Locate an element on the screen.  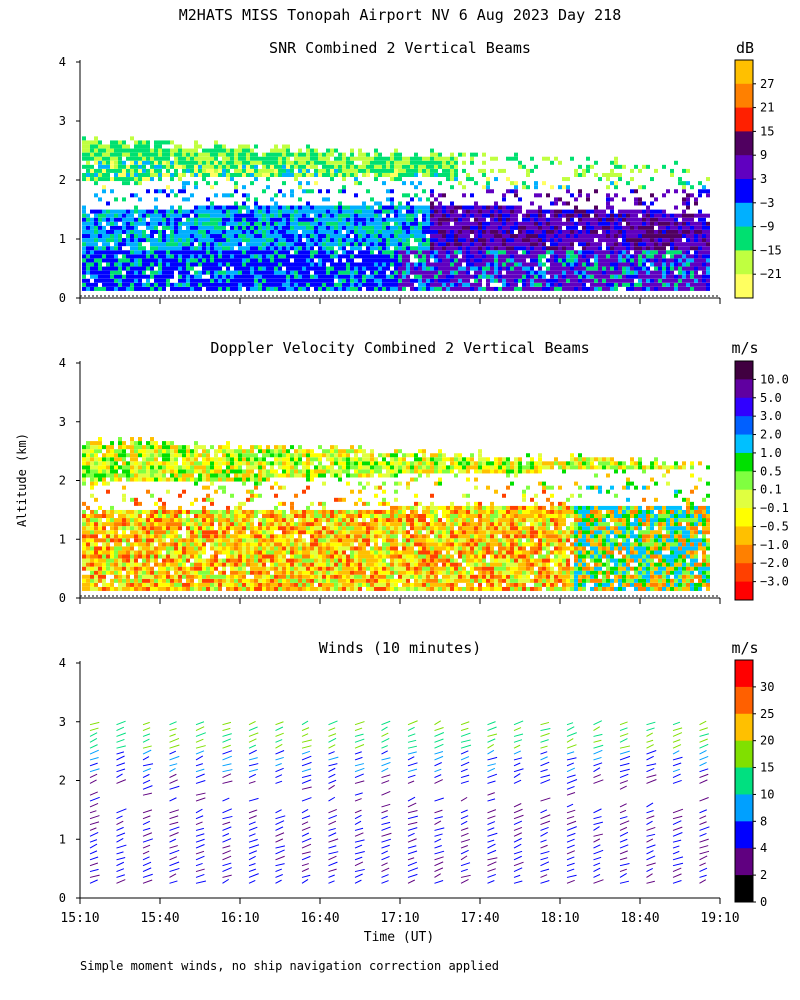
colorbar-swatch is located at coordinates (744, 215).